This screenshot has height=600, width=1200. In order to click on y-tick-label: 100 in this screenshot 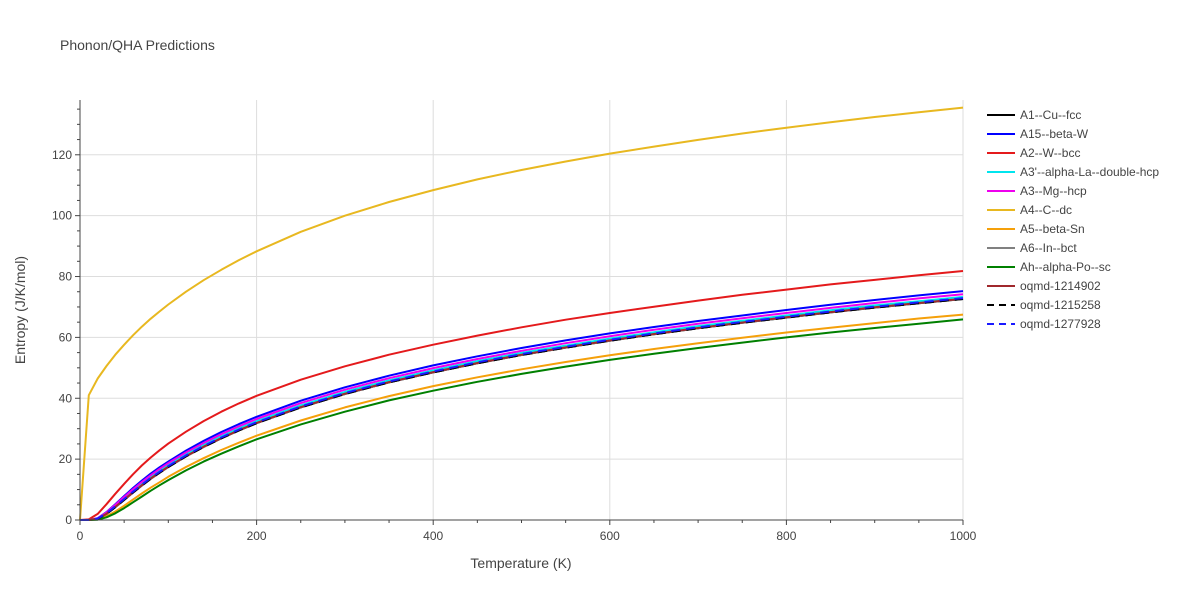, I will do `click(62, 216)`.